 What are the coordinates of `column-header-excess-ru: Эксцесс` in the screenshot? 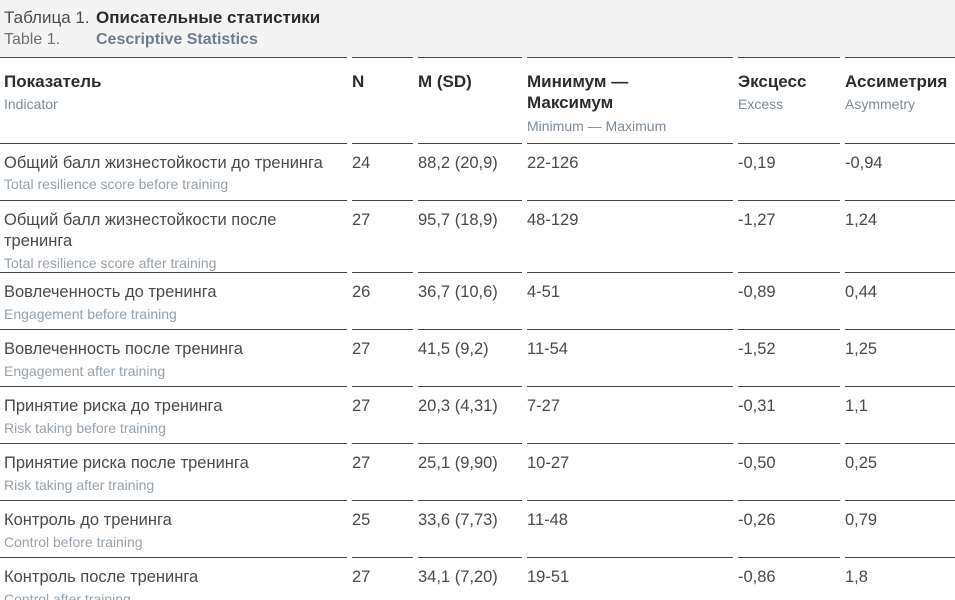 It's located at (772, 81).